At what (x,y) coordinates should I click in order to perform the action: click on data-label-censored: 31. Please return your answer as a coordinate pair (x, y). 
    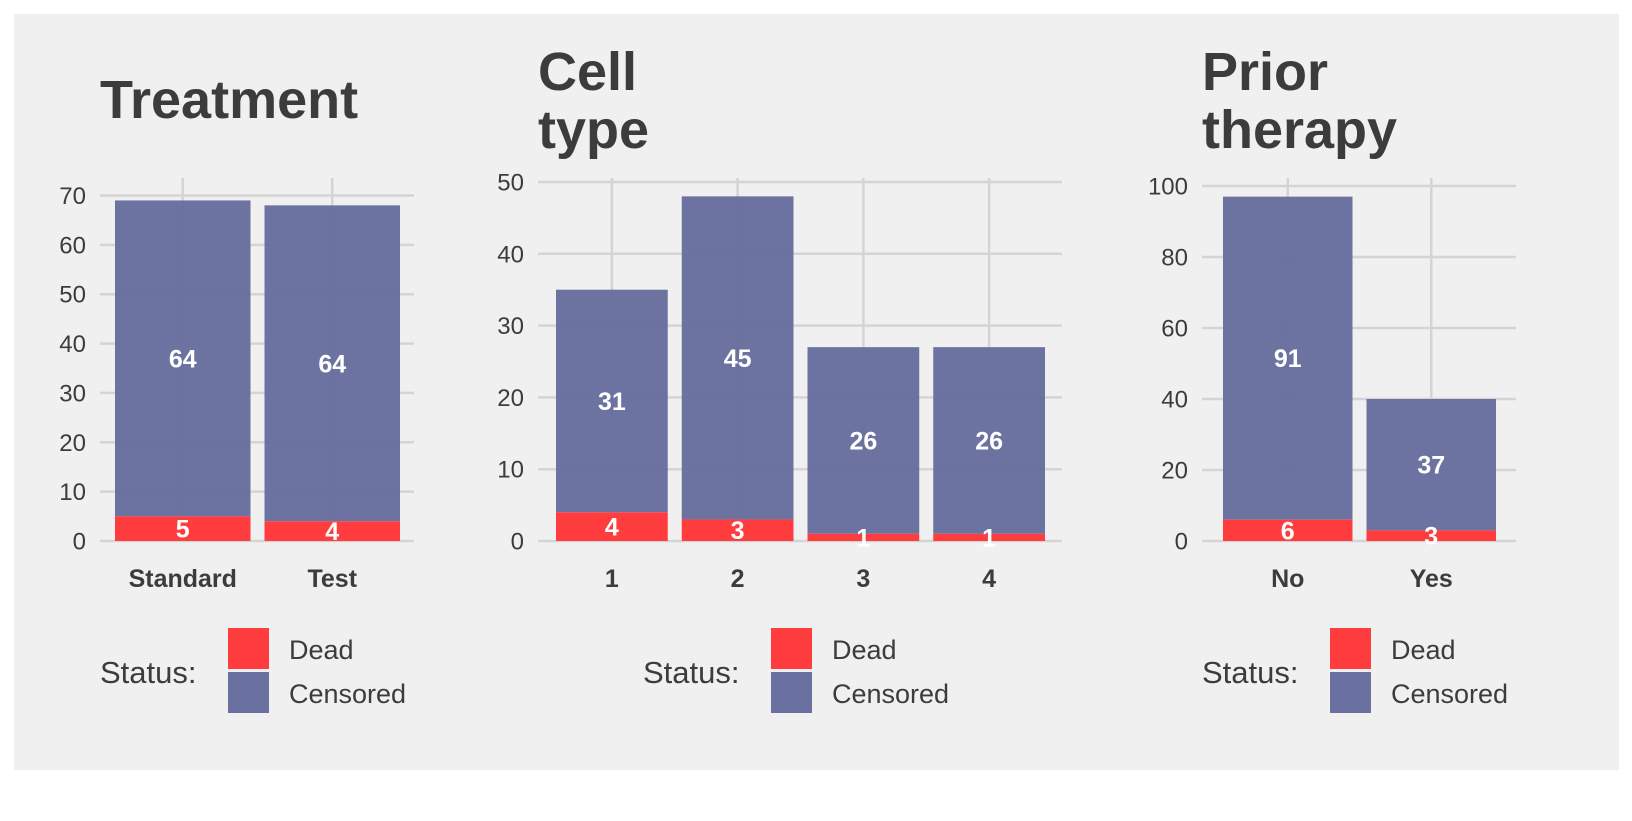
    Looking at the image, I should click on (612, 402).